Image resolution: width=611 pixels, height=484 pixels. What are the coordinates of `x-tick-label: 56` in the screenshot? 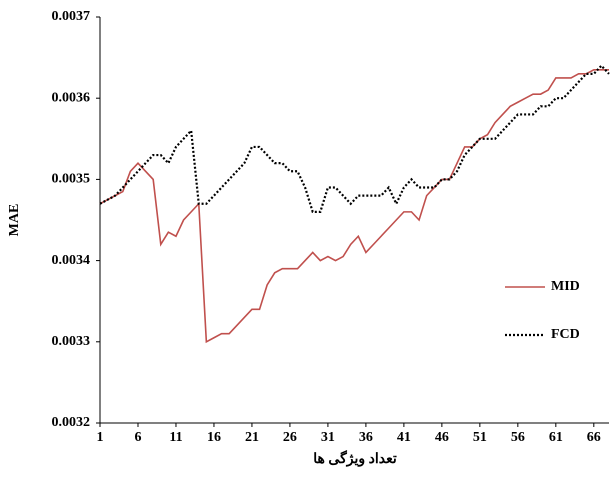 It's located at (518, 437).